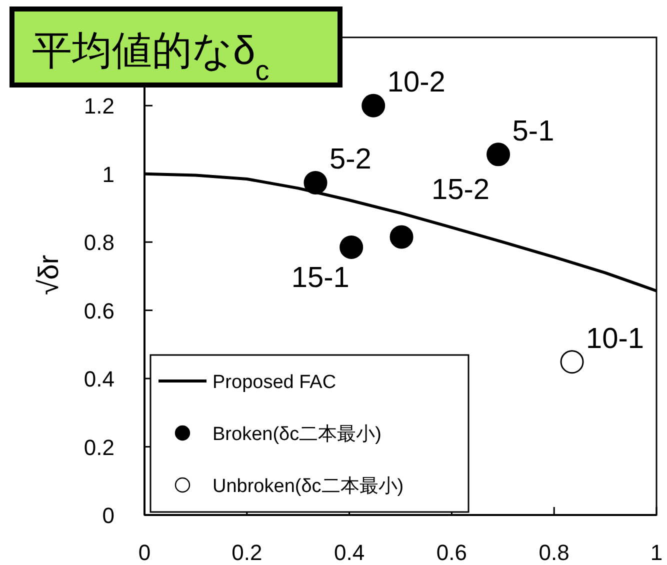 The height and width of the screenshot is (565, 667). Describe the element at coordinates (144, 552) in the screenshot. I see `x-tick-label: 0` at that location.